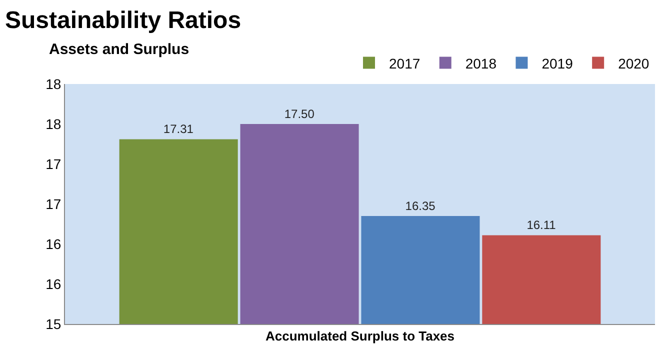 Image resolution: width=670 pixels, height=358 pixels. I want to click on x-tick-label: Accumulated Surplus to Taxes, so click(360, 336).